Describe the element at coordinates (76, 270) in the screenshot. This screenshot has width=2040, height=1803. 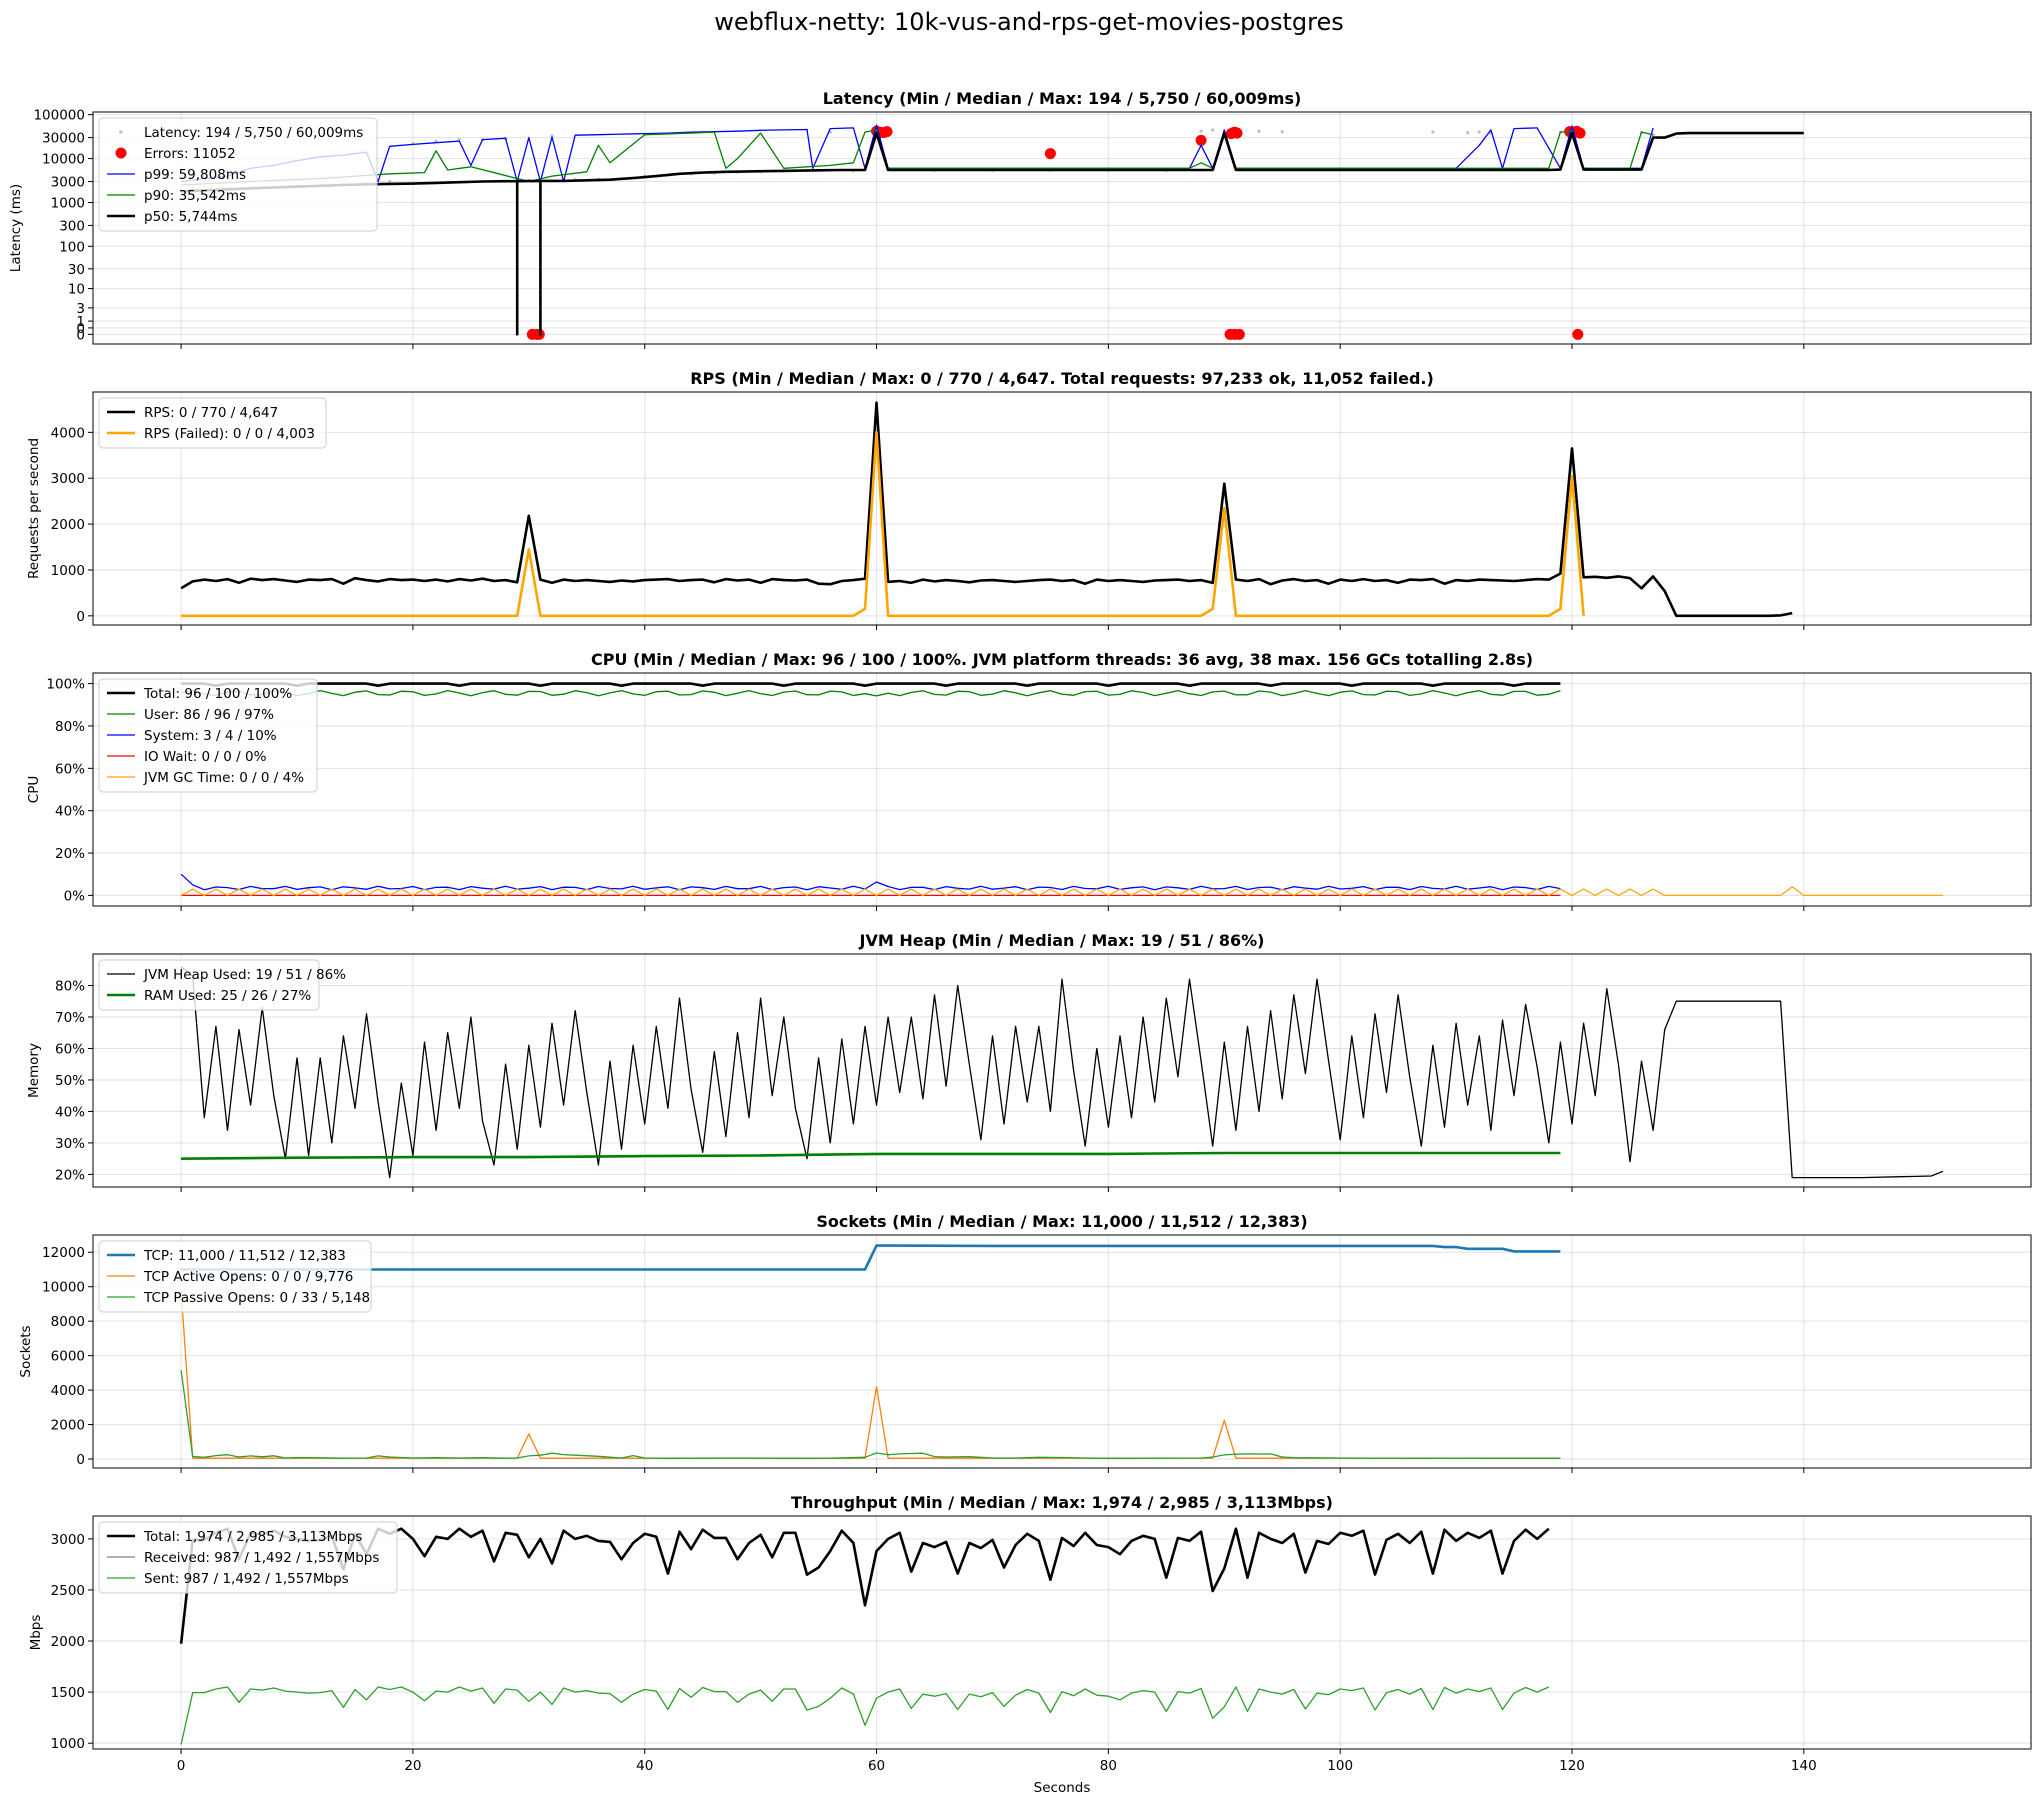
I see `y-tick-label: 30` at that location.